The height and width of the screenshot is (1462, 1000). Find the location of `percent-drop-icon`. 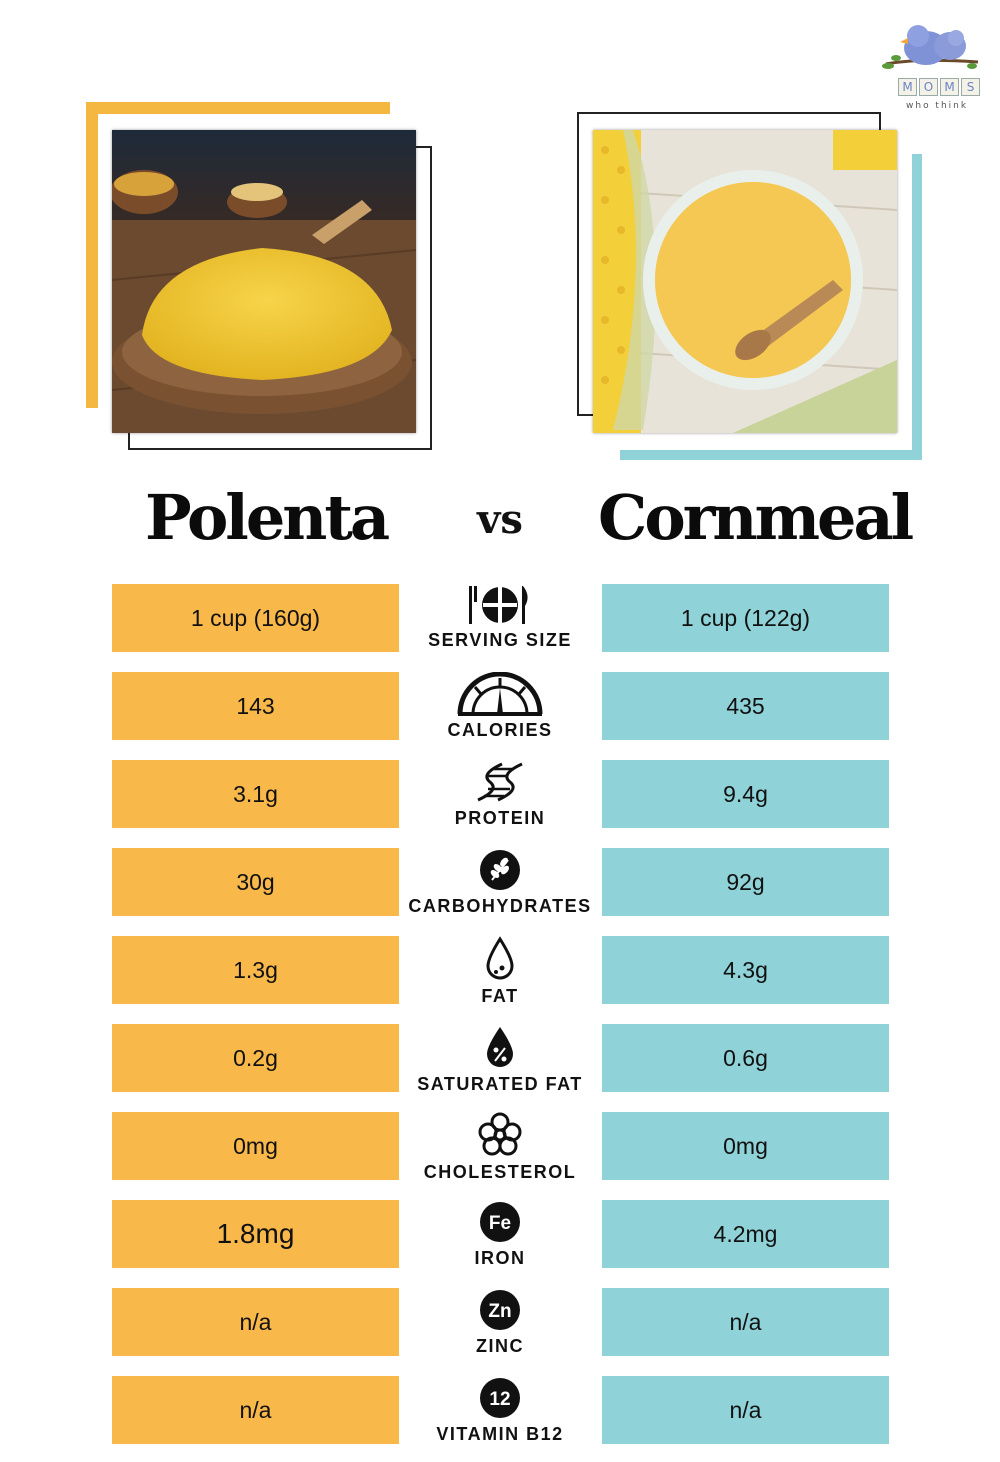

percent-drop-icon is located at coordinates (500, 1047).